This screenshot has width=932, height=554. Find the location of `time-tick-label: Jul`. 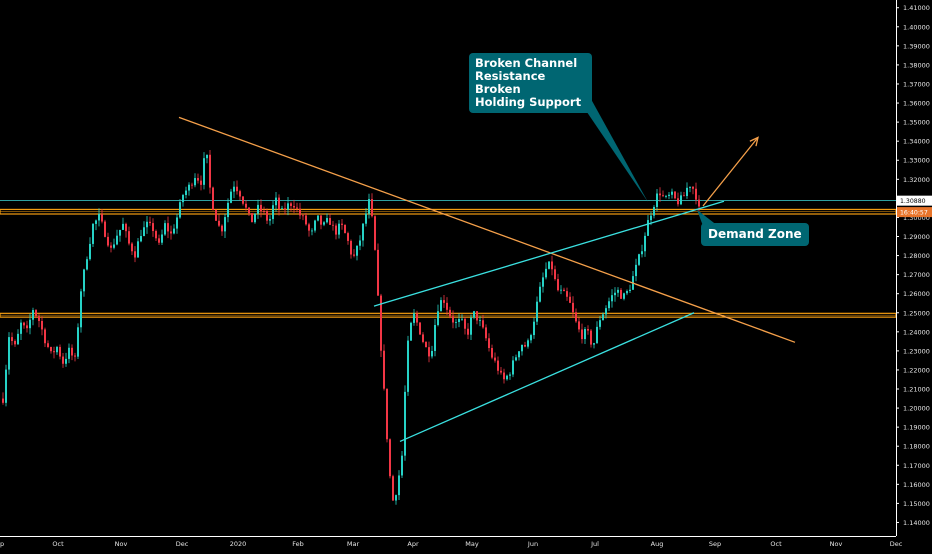

time-tick-label: Jul is located at coordinates (594, 544).